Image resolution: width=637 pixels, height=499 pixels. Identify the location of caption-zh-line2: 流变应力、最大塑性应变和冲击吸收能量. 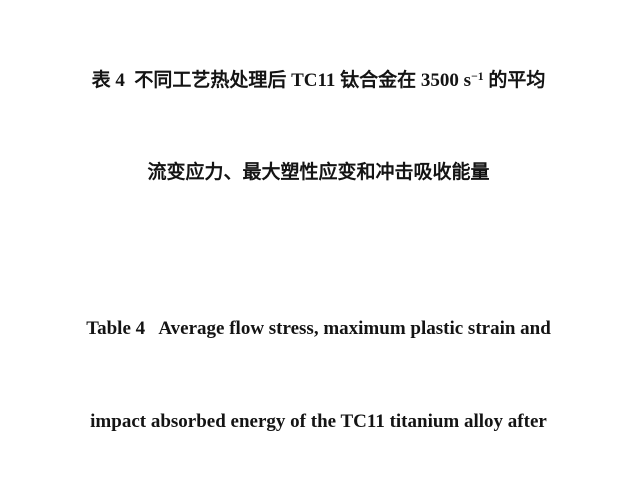
(318, 172).